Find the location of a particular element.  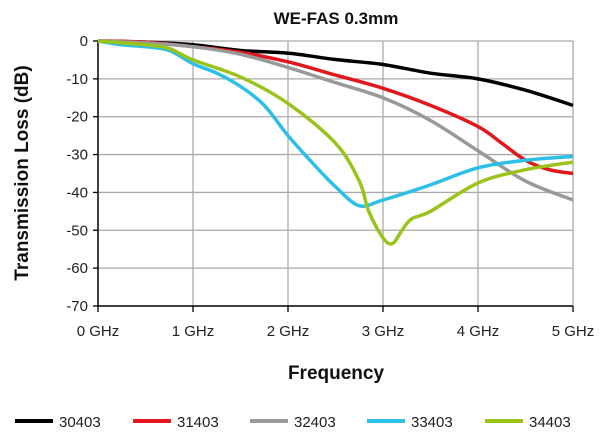

legend-label: 33403 is located at coordinates (432, 422).